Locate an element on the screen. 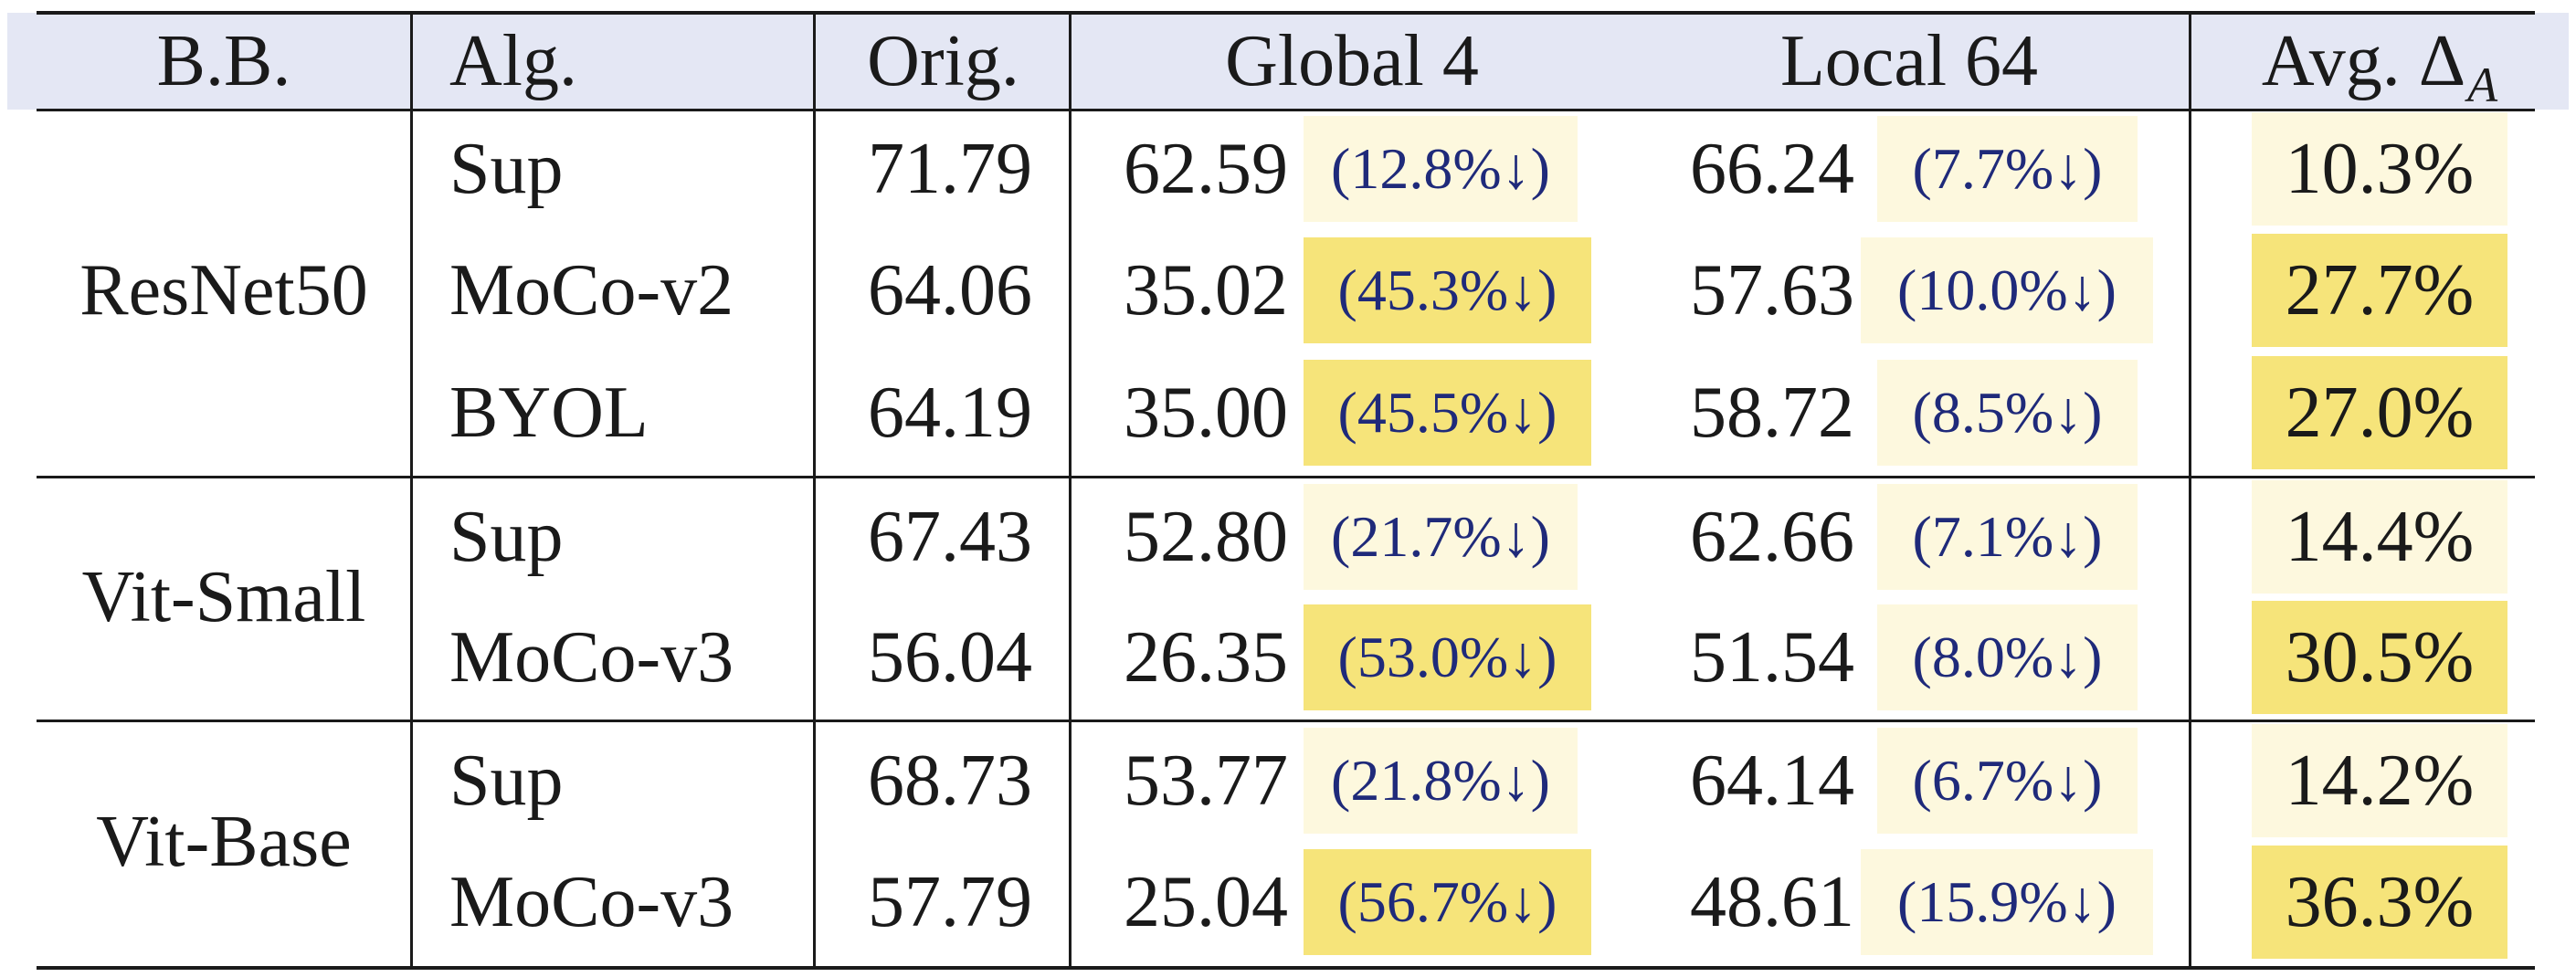 This screenshot has height=977, width=2576. avg-drop-value: 14.2% is located at coordinates (2380, 781).